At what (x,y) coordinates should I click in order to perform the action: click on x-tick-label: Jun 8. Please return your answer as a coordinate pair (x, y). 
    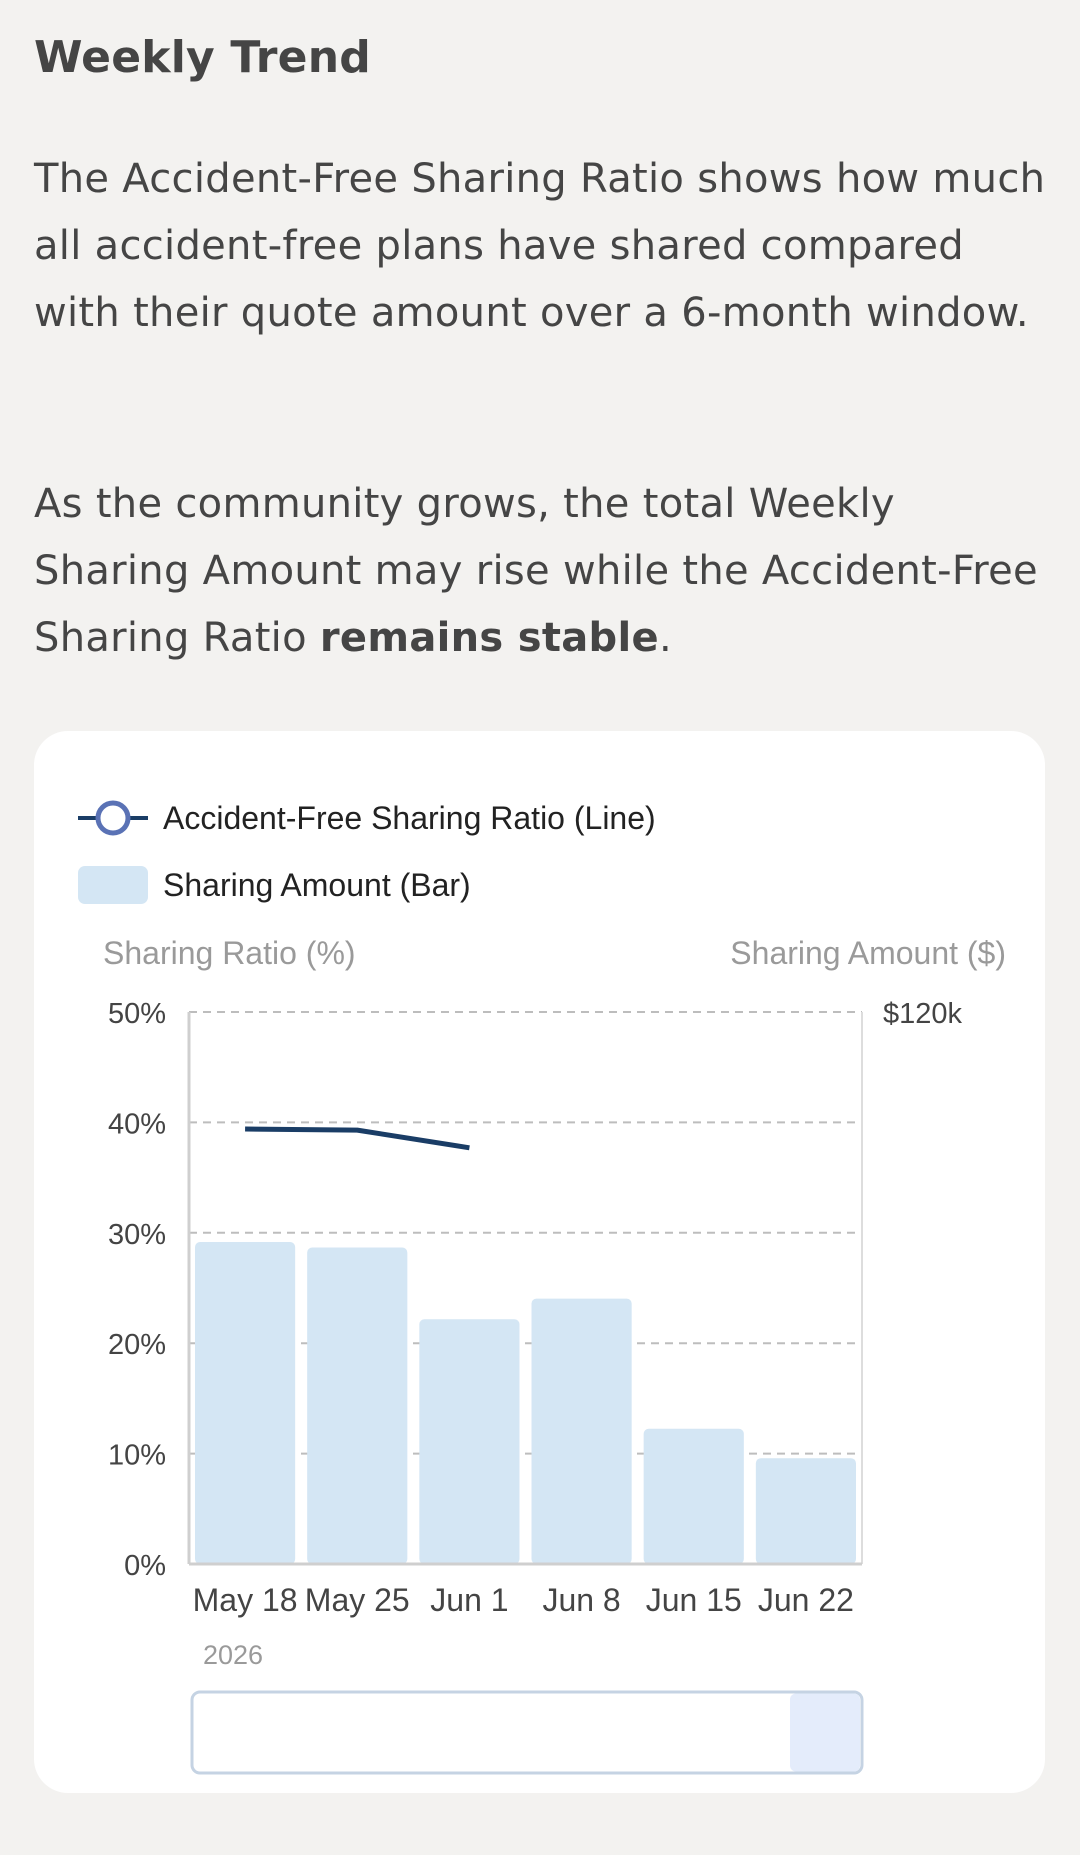
    Looking at the image, I should click on (581, 1600).